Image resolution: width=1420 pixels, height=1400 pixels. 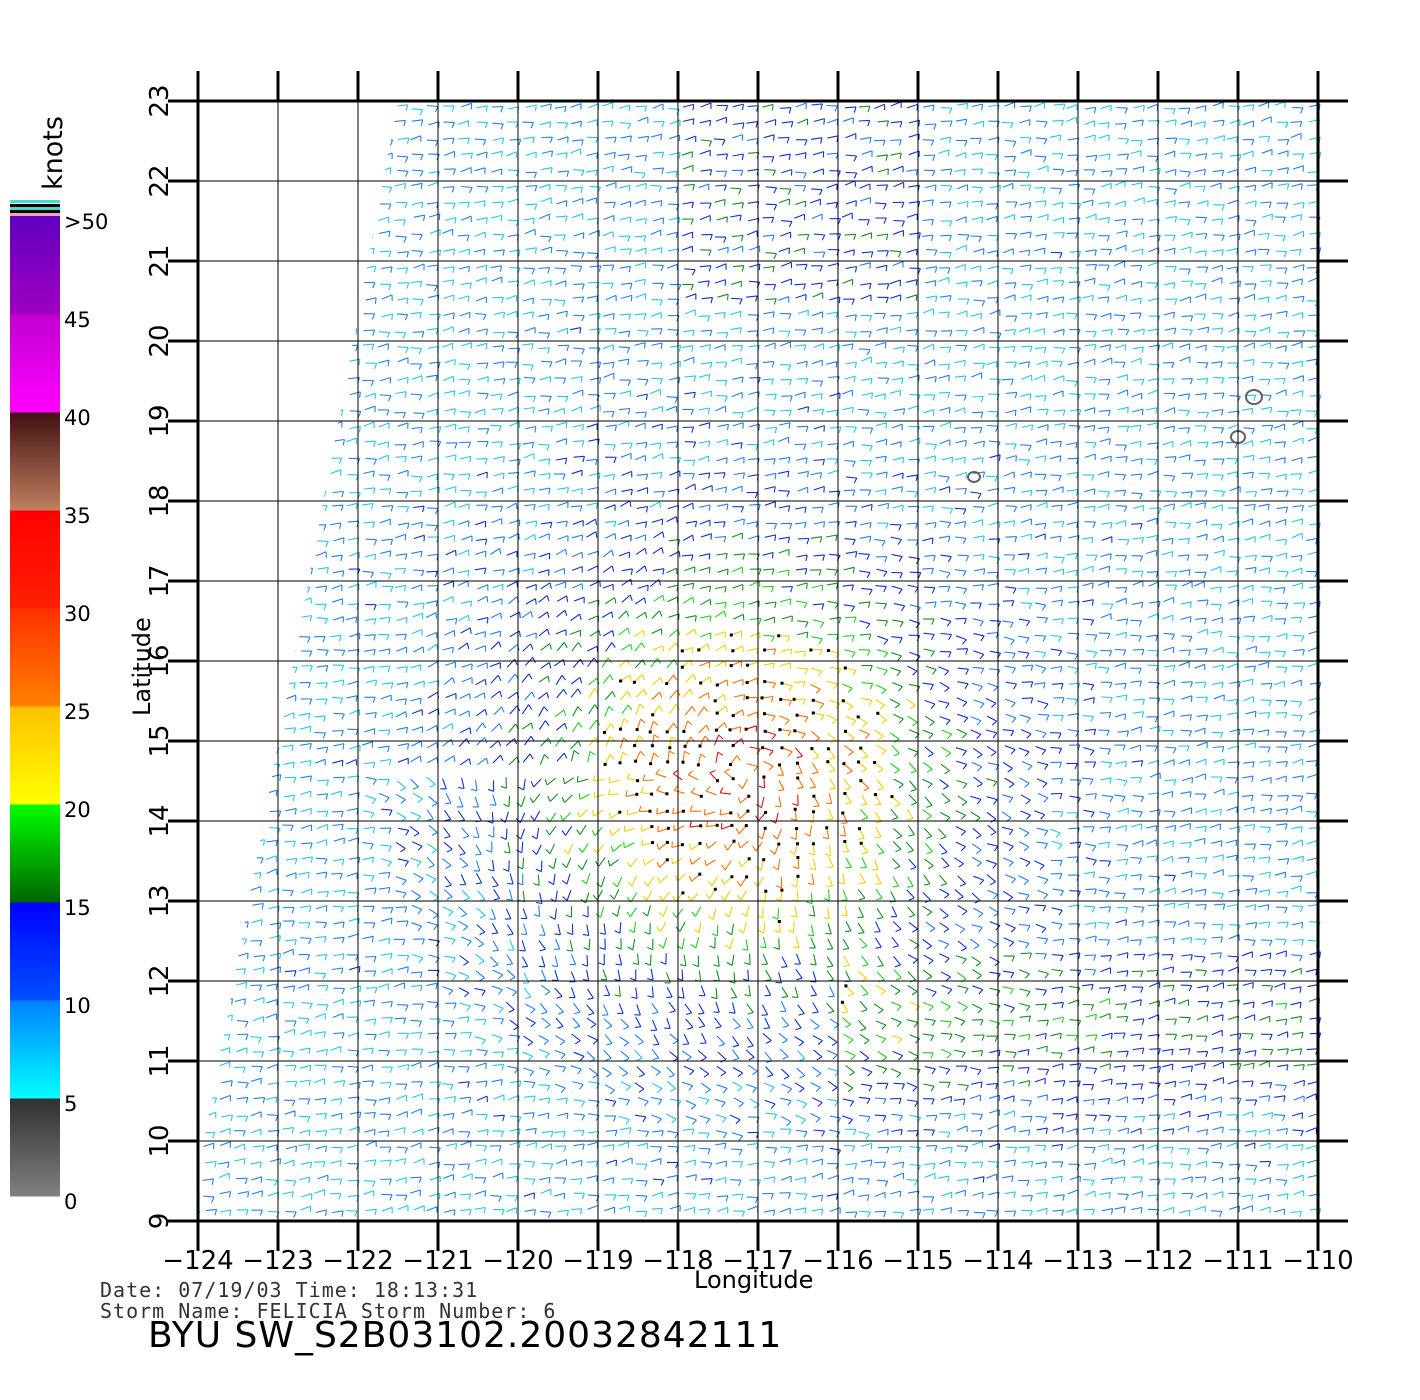 I want to click on lat-tick-label: 12, so click(x=160, y=980).